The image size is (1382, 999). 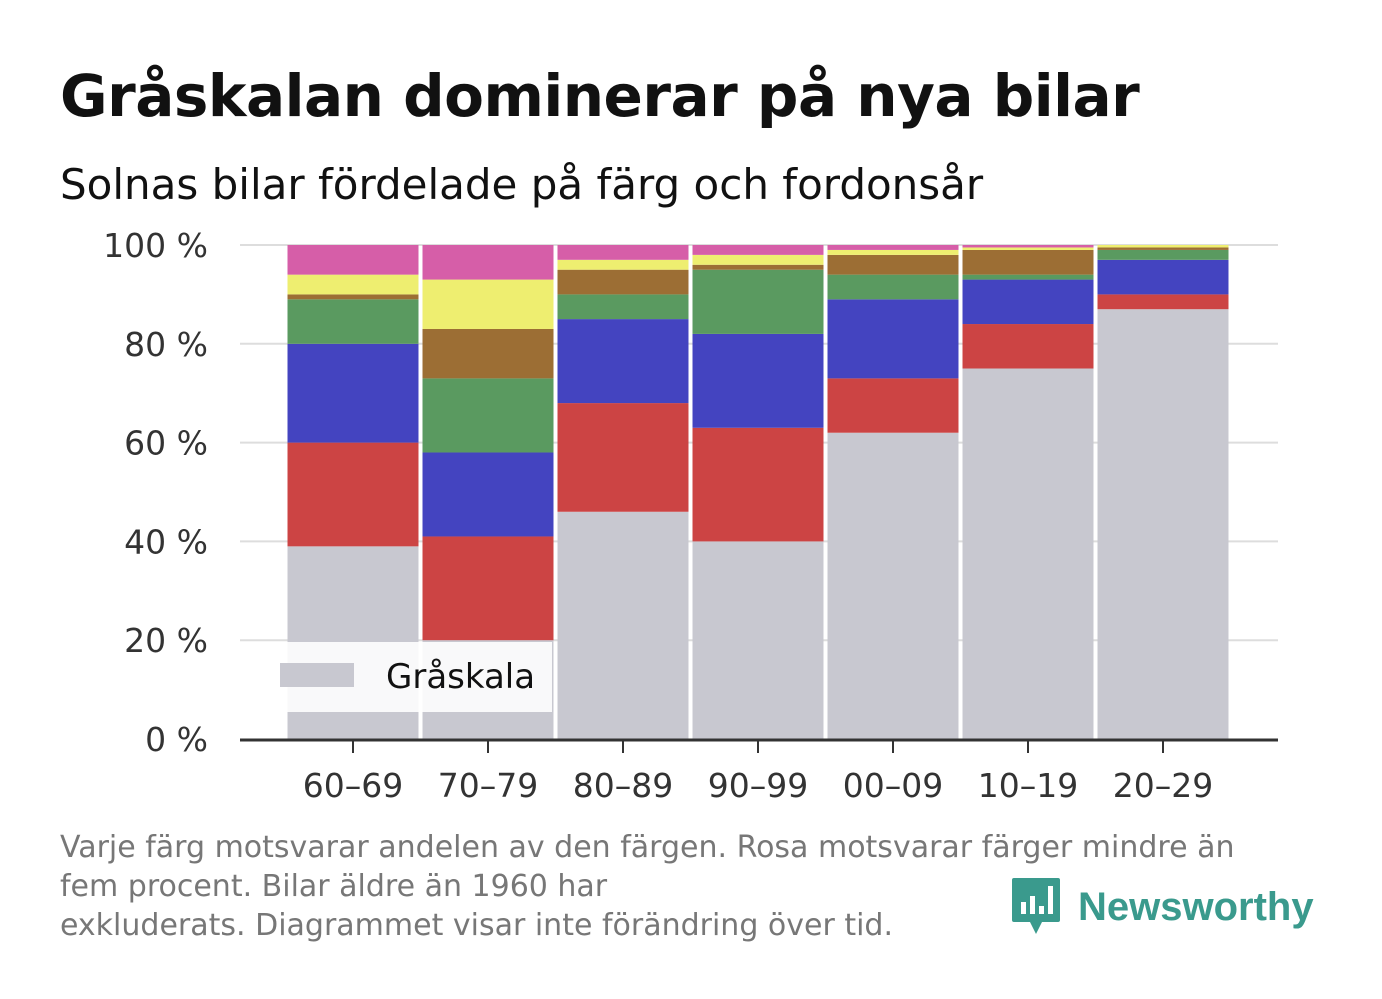 What do you see at coordinates (1036, 906) in the screenshot?
I see `bar-chart-speech-bubble-icon` at bounding box center [1036, 906].